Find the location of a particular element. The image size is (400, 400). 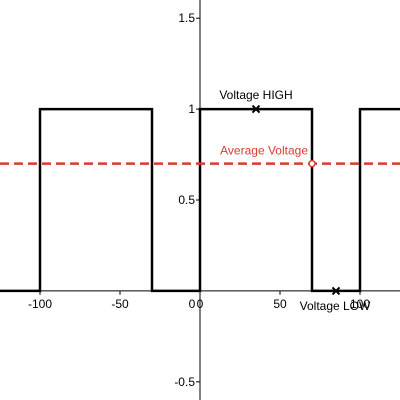

y-tick-label: 0.5 is located at coordinates (186, 200).